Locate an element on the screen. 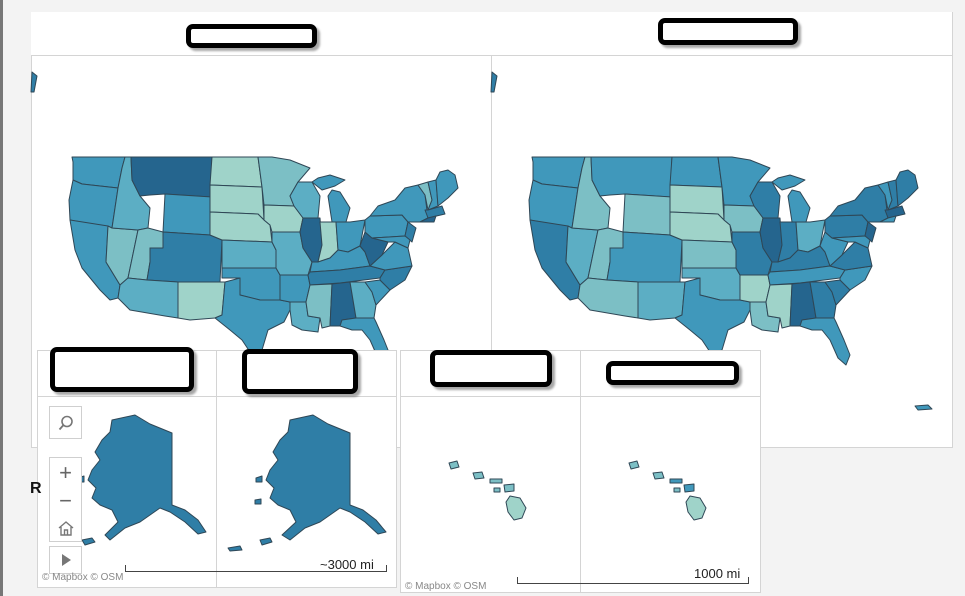 This screenshot has width=965, height=596. scale-label-alaska: ~3000 mi is located at coordinates (347, 564).